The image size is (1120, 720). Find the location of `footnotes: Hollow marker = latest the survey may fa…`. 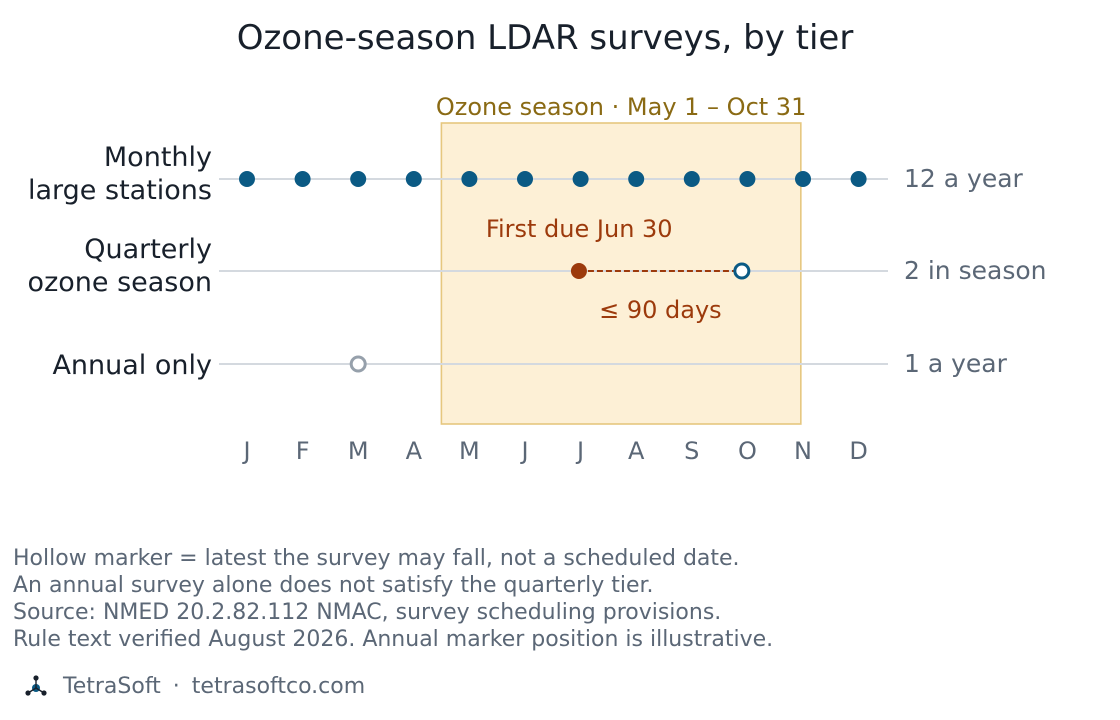

footnotes: Hollow marker = latest the survey may fa… is located at coordinates (558, 599).